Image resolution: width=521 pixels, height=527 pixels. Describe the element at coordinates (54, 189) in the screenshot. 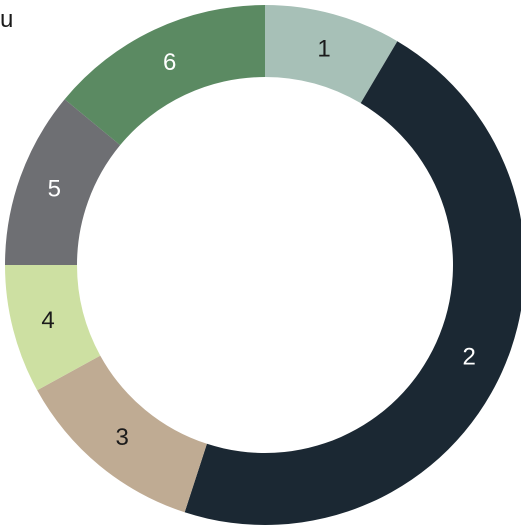

I see `donut-slice-label-5: 5` at that location.